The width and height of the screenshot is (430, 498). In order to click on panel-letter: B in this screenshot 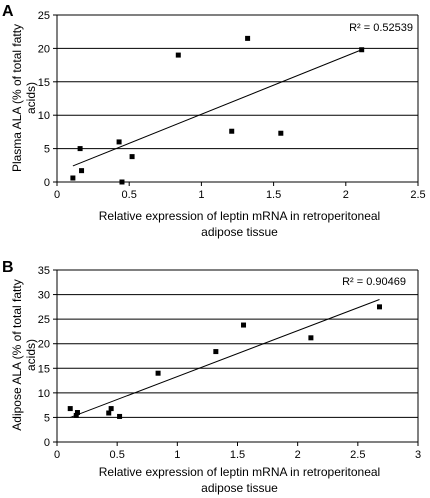, I will do `click(8, 267)`.